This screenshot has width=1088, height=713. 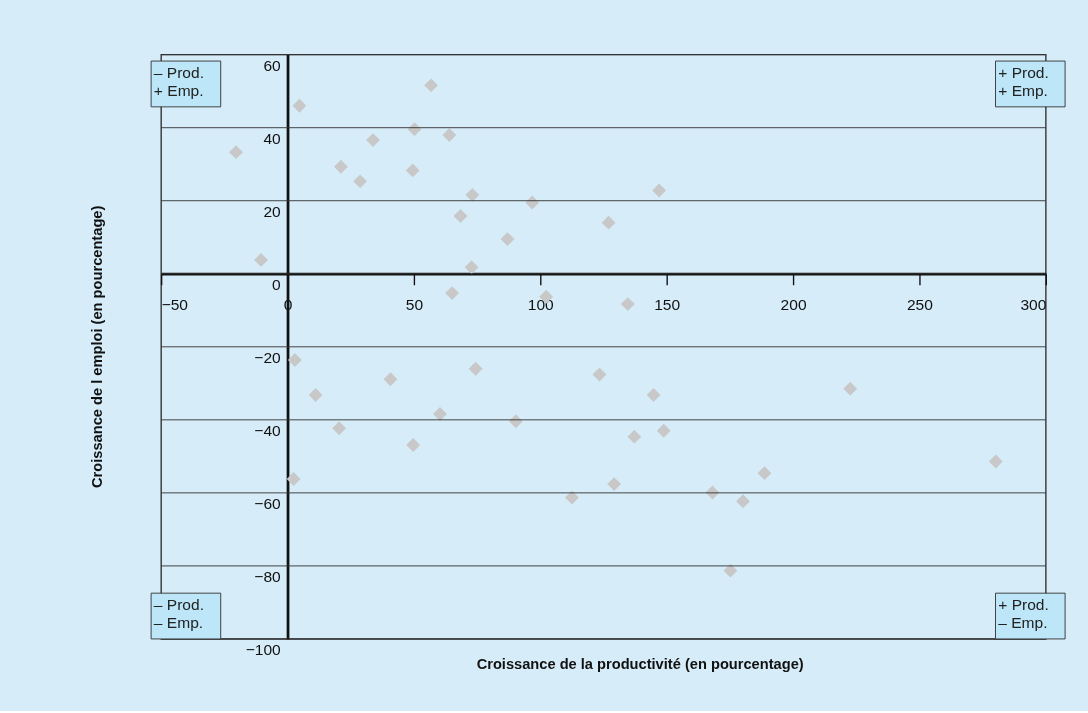 What do you see at coordinates (268, 576) in the screenshot?
I see `y-tick-label: −80` at bounding box center [268, 576].